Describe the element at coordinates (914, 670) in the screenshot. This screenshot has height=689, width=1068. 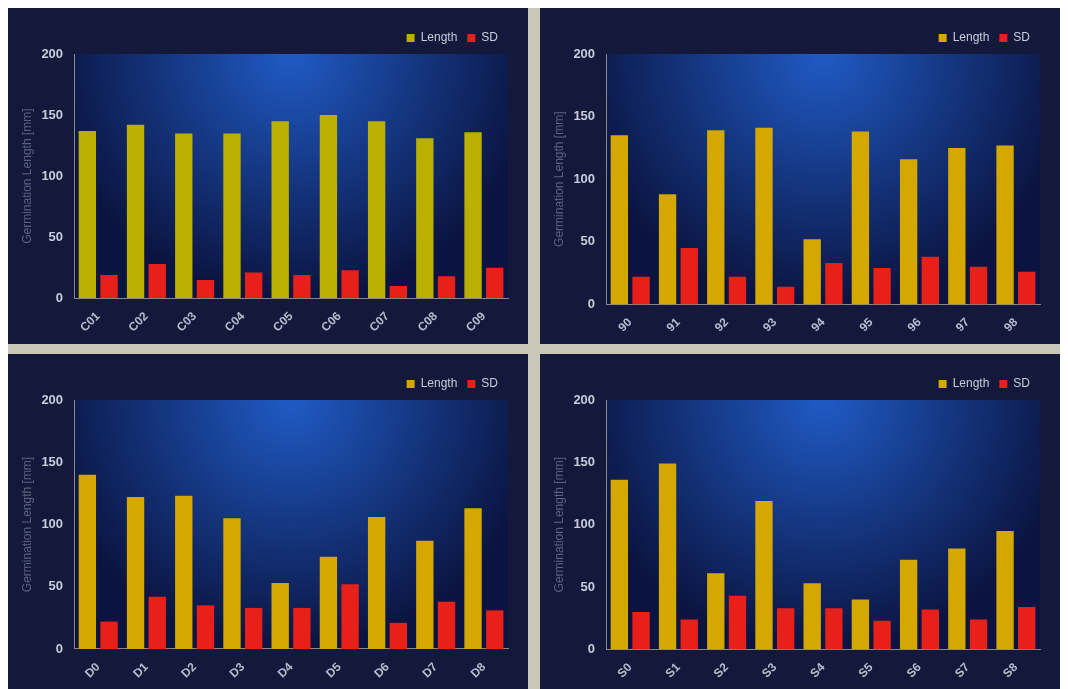
I see `x-tick-label: S6` at that location.